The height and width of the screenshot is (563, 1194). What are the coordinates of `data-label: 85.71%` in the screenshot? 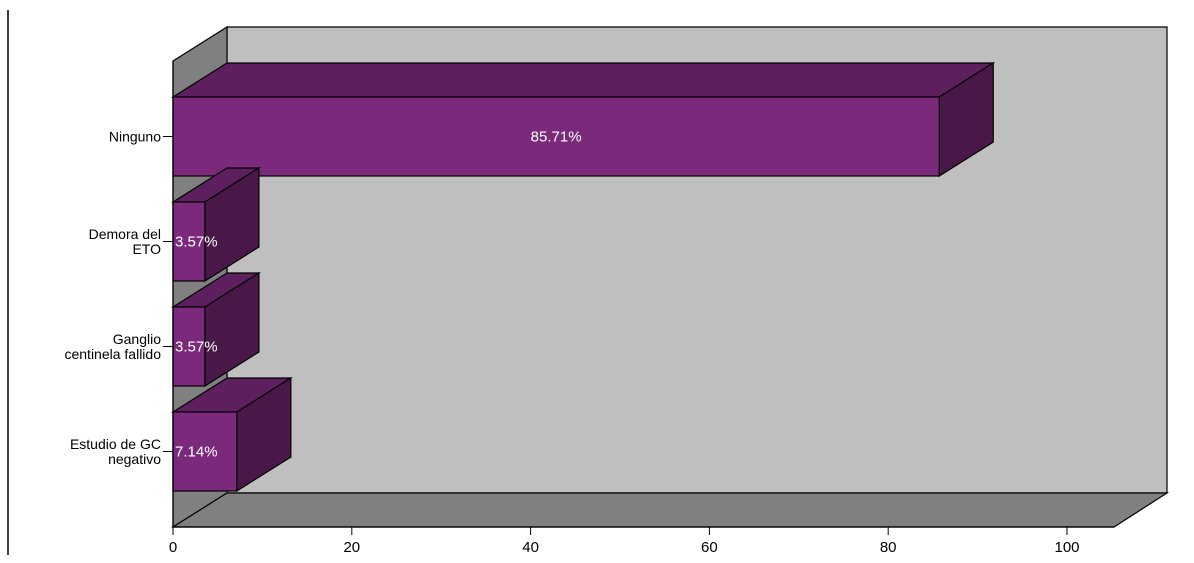 It's located at (556, 137).